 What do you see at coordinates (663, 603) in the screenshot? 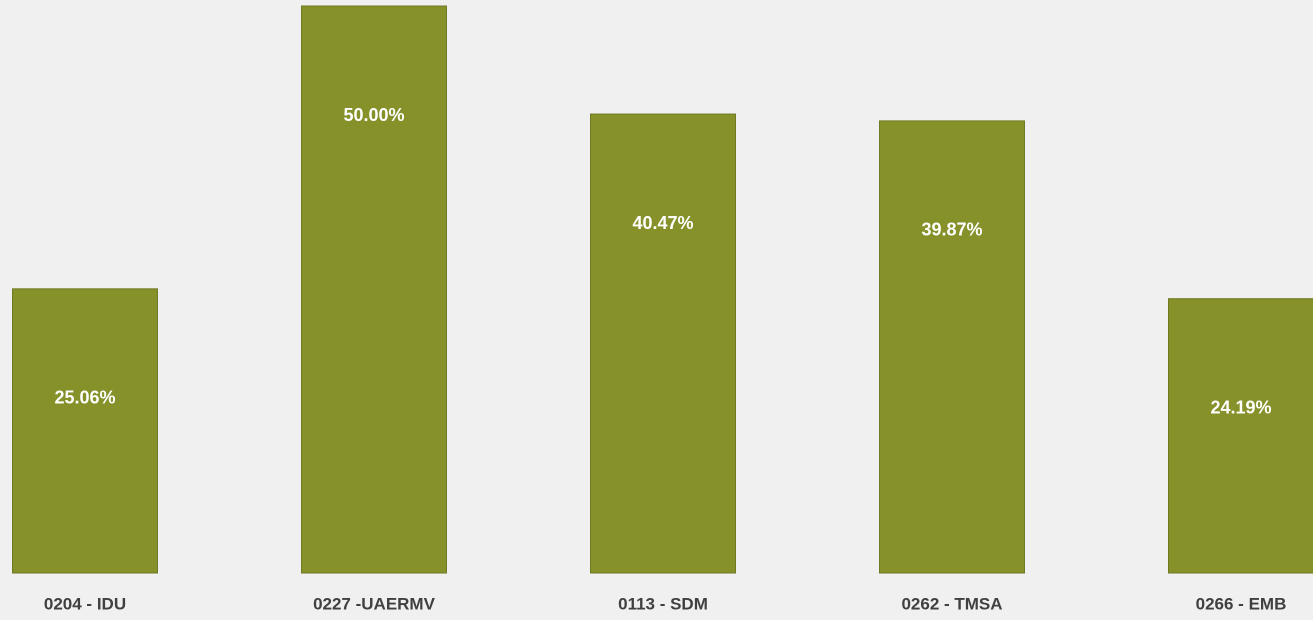
I see `x-tick-label: 0113 - SDM` at bounding box center [663, 603].